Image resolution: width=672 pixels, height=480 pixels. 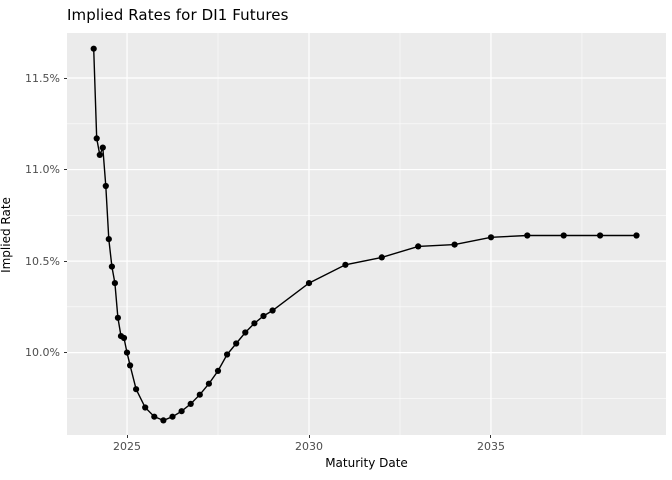 I want to click on x-tick-label: 2025, so click(x=127, y=446).